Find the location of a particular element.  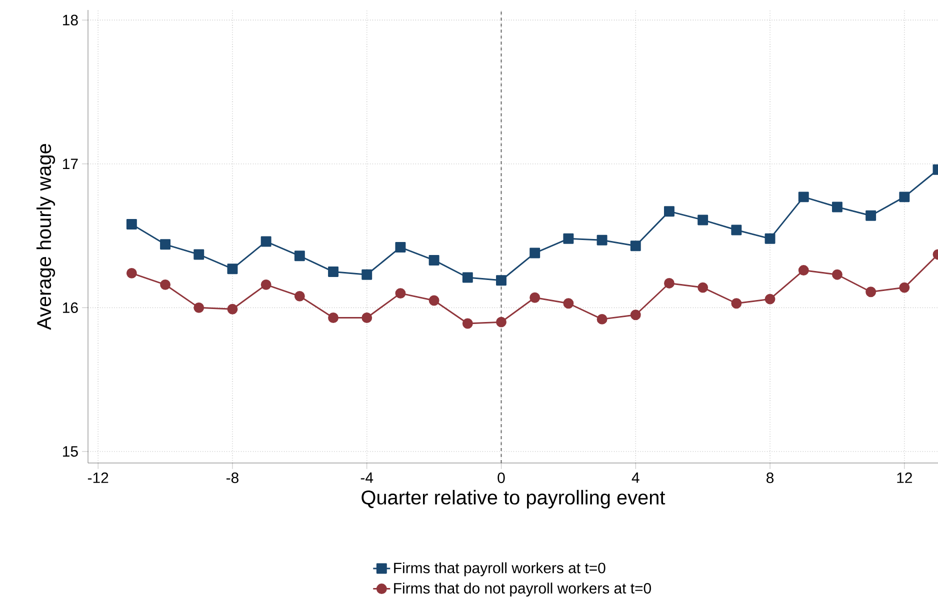

x-tick-label: 8 is located at coordinates (770, 478).